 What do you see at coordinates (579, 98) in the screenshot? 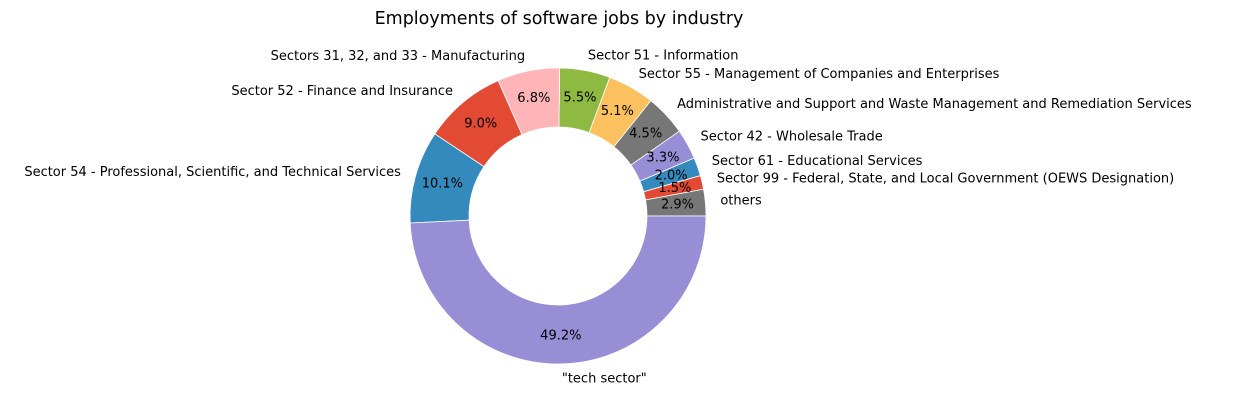
I see `slice-percent-label: 5.5%` at bounding box center [579, 98].